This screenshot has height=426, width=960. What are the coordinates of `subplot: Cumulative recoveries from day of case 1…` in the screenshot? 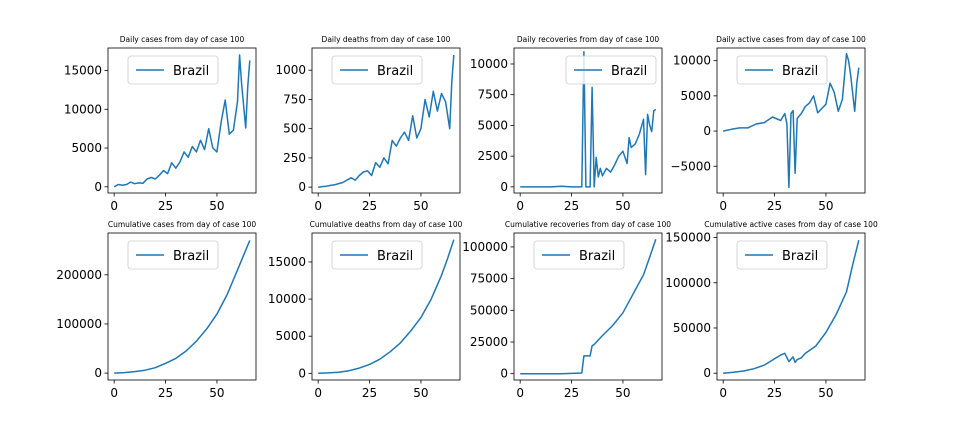 It's located at (566, 310).